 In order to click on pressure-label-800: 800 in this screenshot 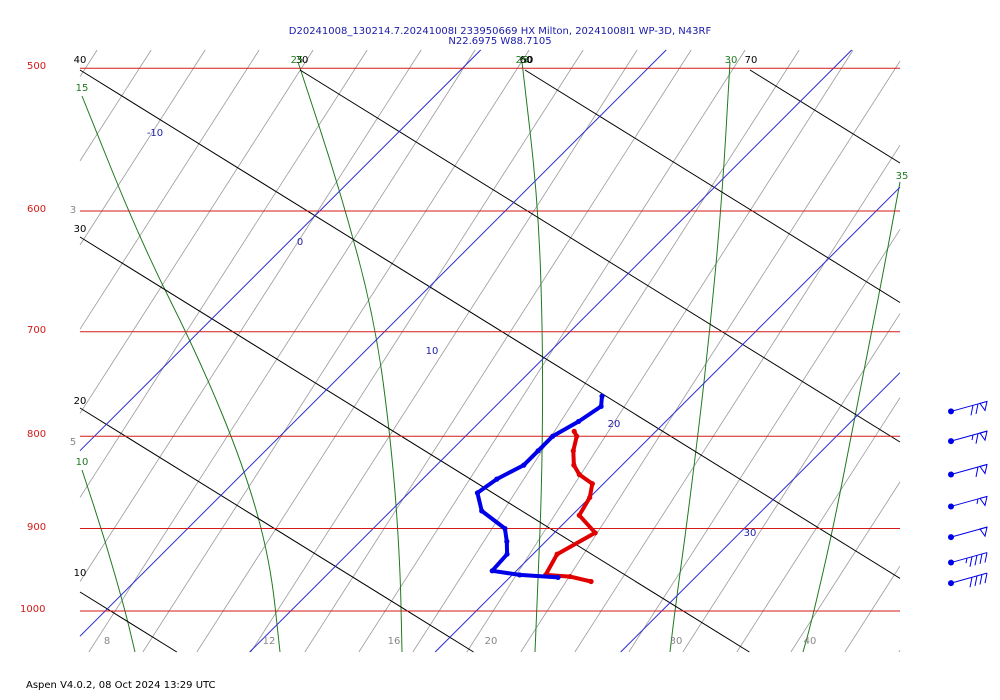, I will do `click(36, 434)`.